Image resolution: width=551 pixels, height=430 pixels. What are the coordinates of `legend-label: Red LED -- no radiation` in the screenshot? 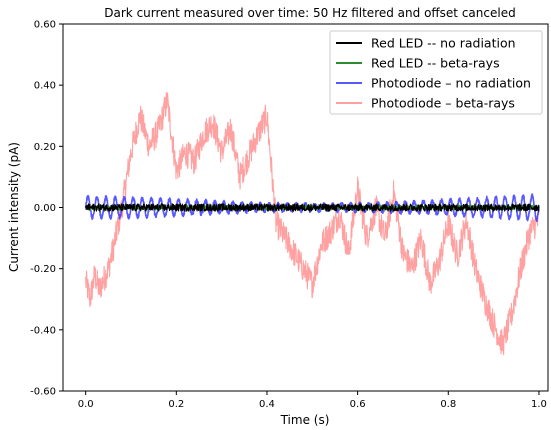 It's located at (443, 43).